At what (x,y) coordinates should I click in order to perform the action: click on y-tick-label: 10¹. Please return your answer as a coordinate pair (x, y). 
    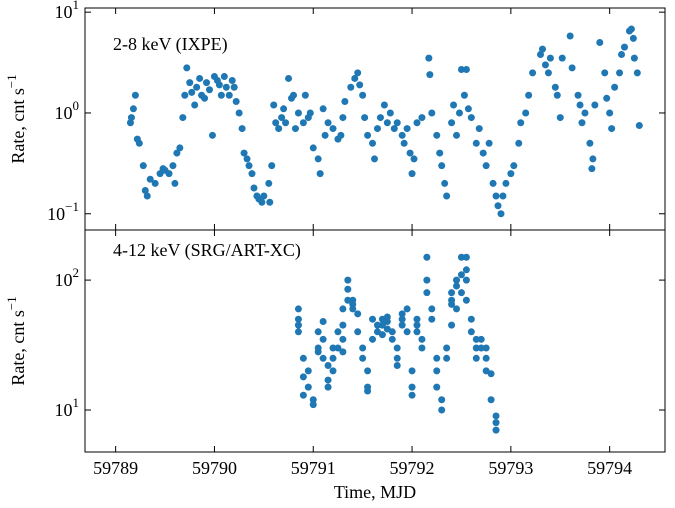
    Looking at the image, I should click on (67, 407).